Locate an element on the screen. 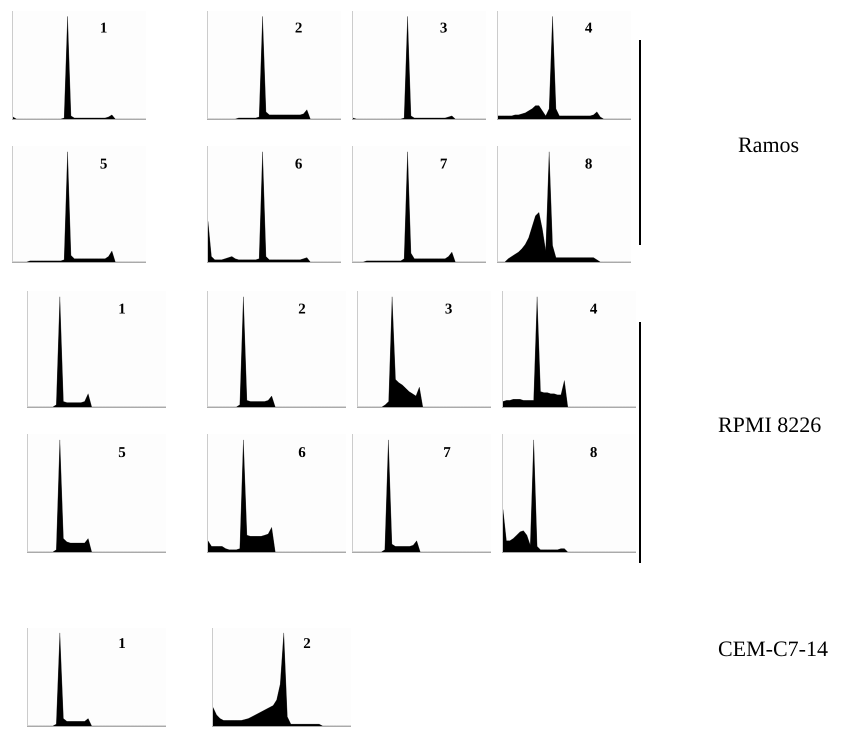  text: RPMI 8226 is located at coordinates (770, 424).